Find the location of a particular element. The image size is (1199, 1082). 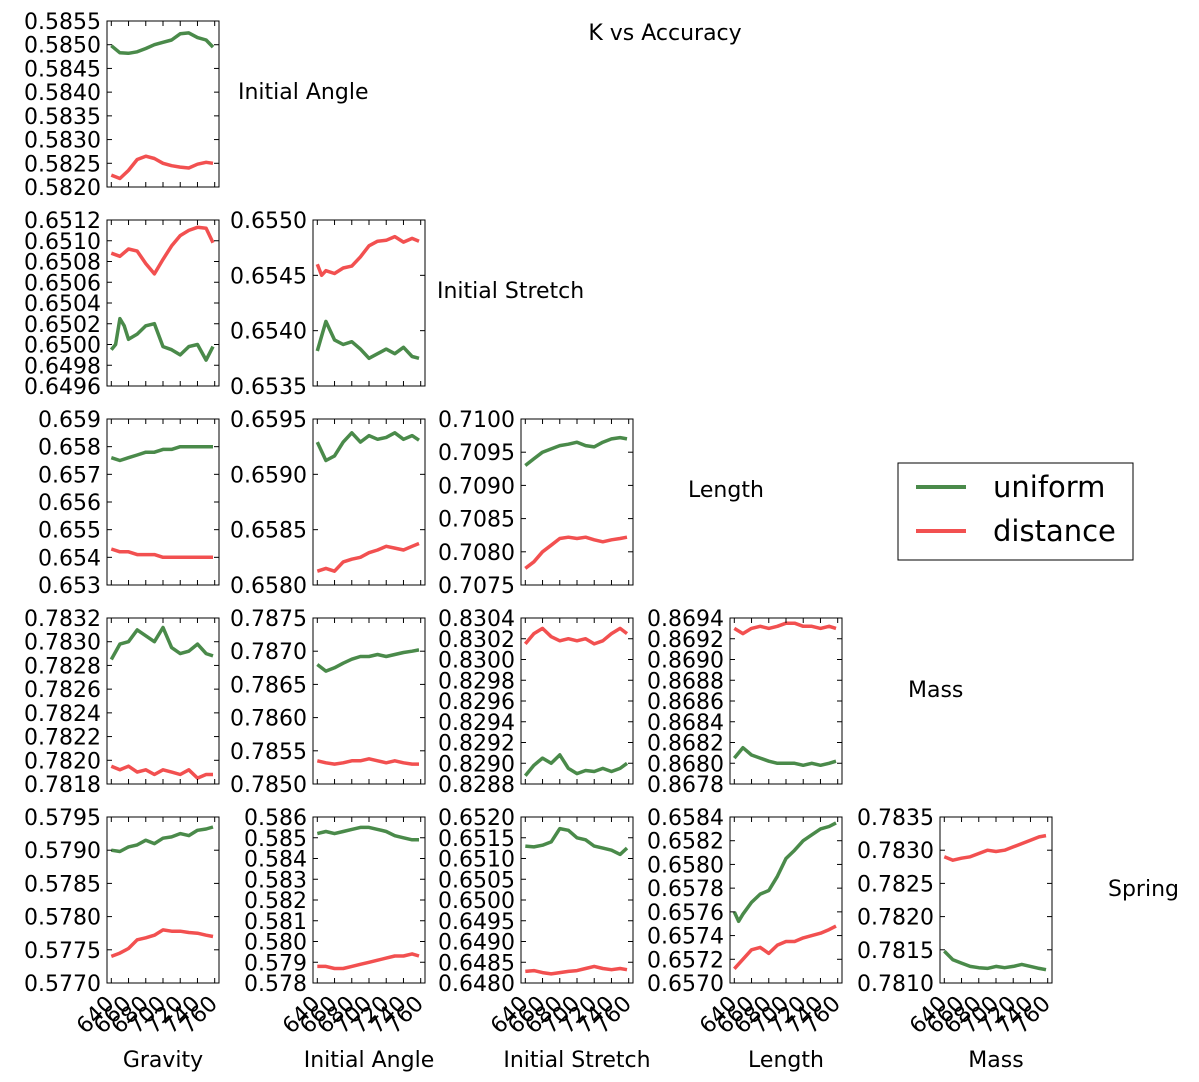

y-tick-label: 0.6506 is located at coordinates (62, 283).